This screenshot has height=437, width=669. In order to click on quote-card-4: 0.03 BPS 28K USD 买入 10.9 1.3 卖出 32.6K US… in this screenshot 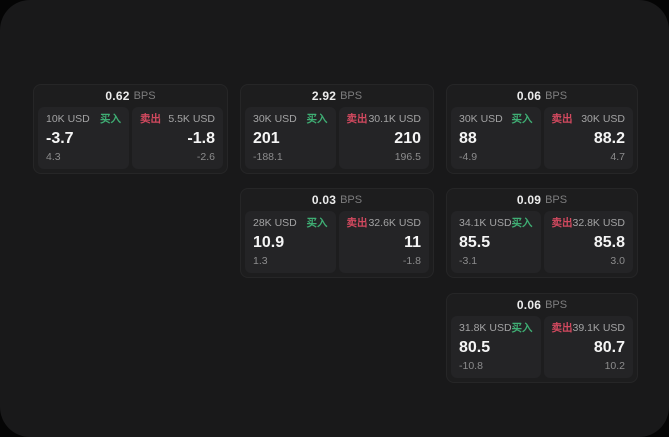, I will do `click(337, 233)`.